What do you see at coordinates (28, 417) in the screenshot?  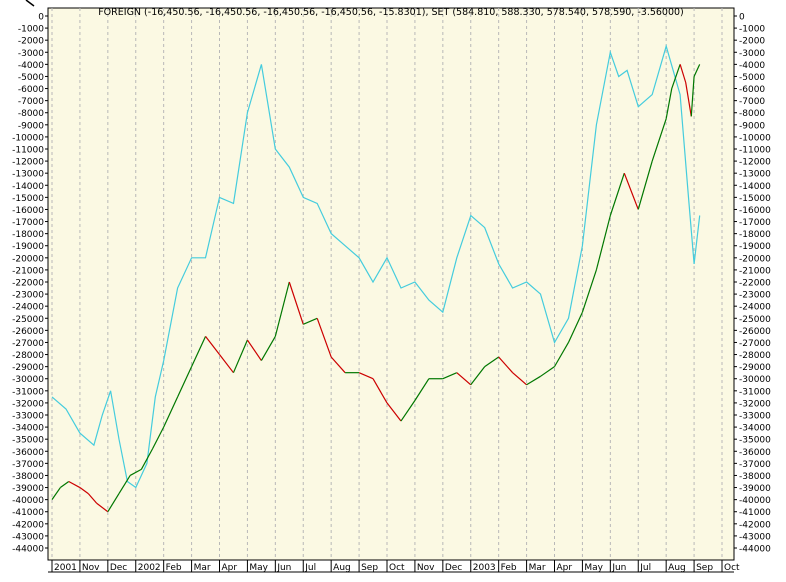 I see `y-tick-label-left: -33000` at bounding box center [28, 417].